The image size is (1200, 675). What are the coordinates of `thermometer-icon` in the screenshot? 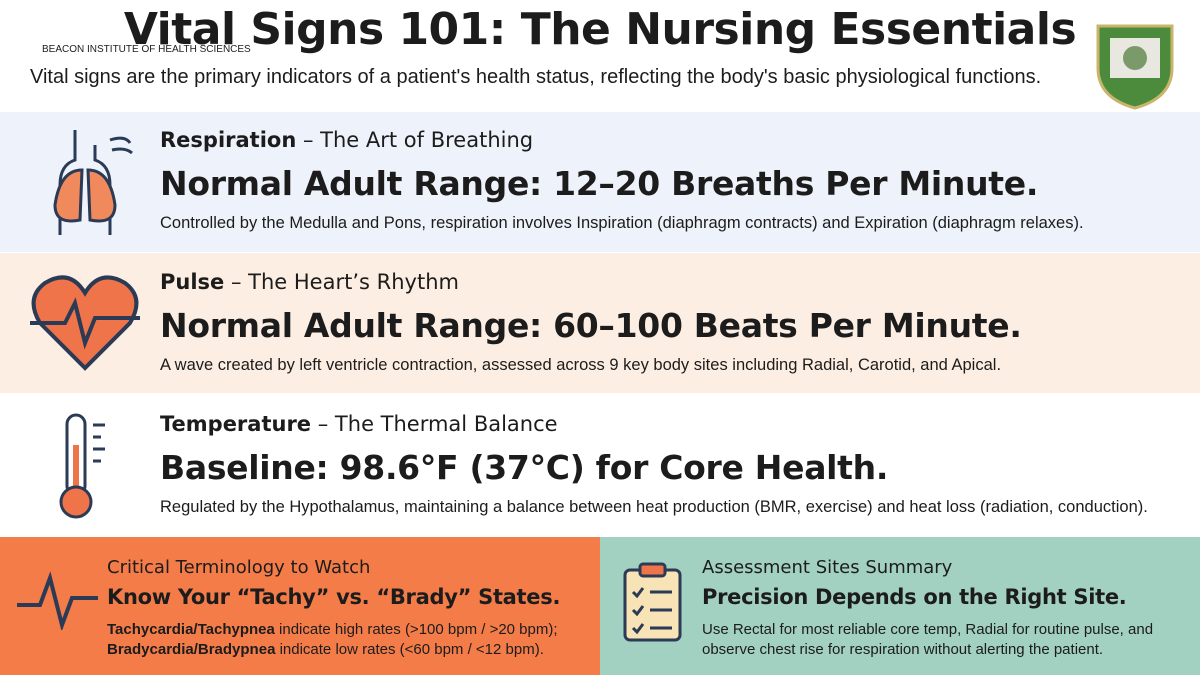 It's located at (82, 466).